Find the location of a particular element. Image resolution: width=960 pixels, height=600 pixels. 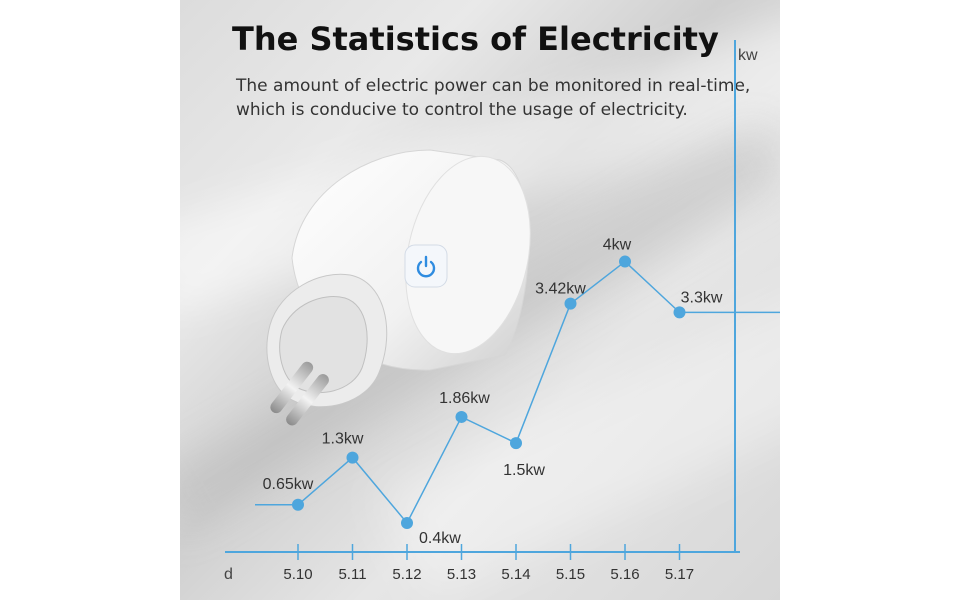

x-tick-label: 5.17 is located at coordinates (679, 574).